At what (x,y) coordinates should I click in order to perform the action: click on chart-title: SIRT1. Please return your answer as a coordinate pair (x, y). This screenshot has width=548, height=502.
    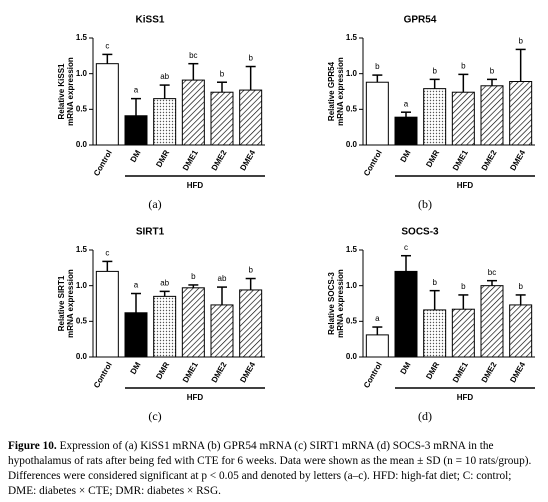
    Looking at the image, I should click on (150, 232).